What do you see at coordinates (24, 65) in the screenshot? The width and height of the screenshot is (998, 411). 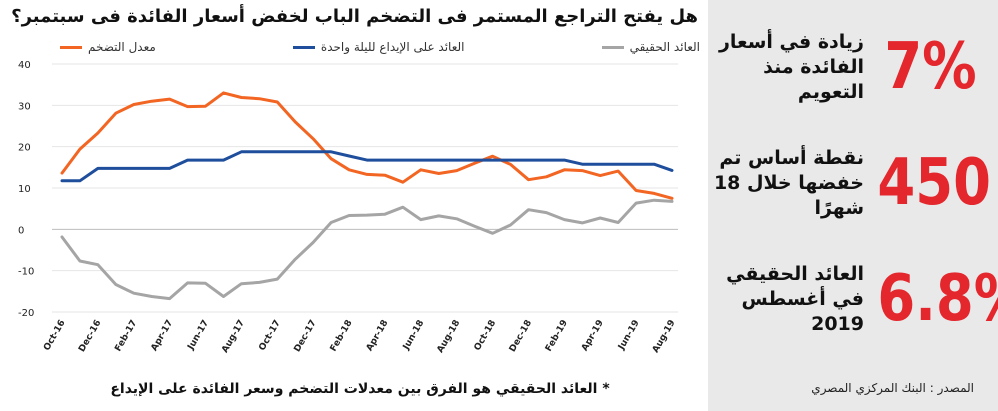 I see `y-tick-label: 40` at bounding box center [24, 65].